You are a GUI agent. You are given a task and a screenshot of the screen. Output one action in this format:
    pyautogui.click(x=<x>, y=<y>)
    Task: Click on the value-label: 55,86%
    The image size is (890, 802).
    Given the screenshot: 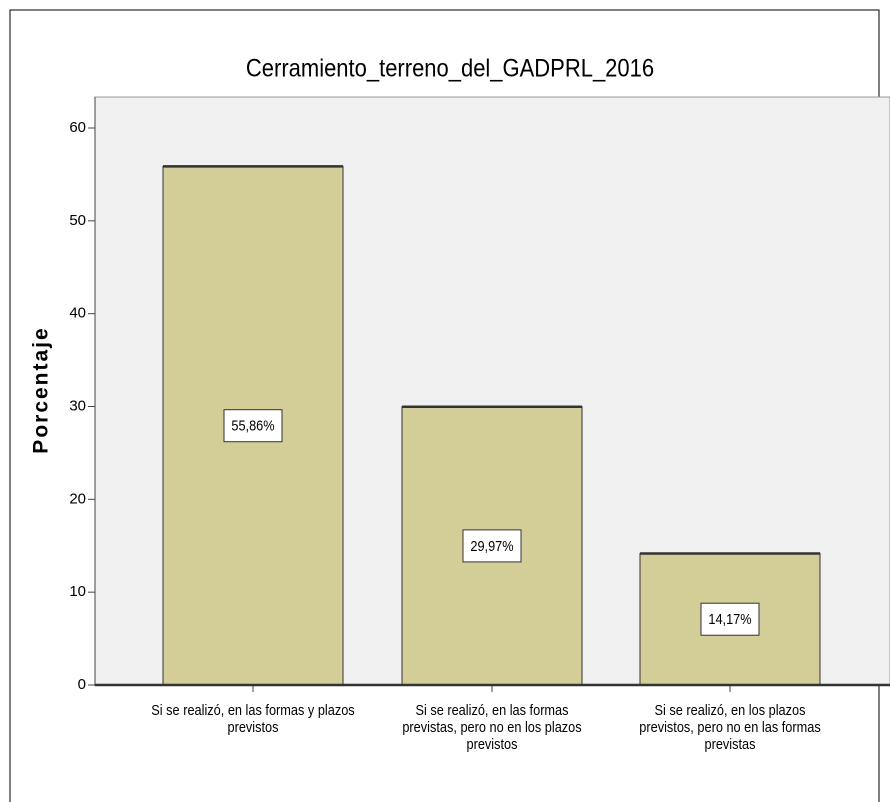 What is the action you would take?
    pyautogui.click(x=252, y=425)
    